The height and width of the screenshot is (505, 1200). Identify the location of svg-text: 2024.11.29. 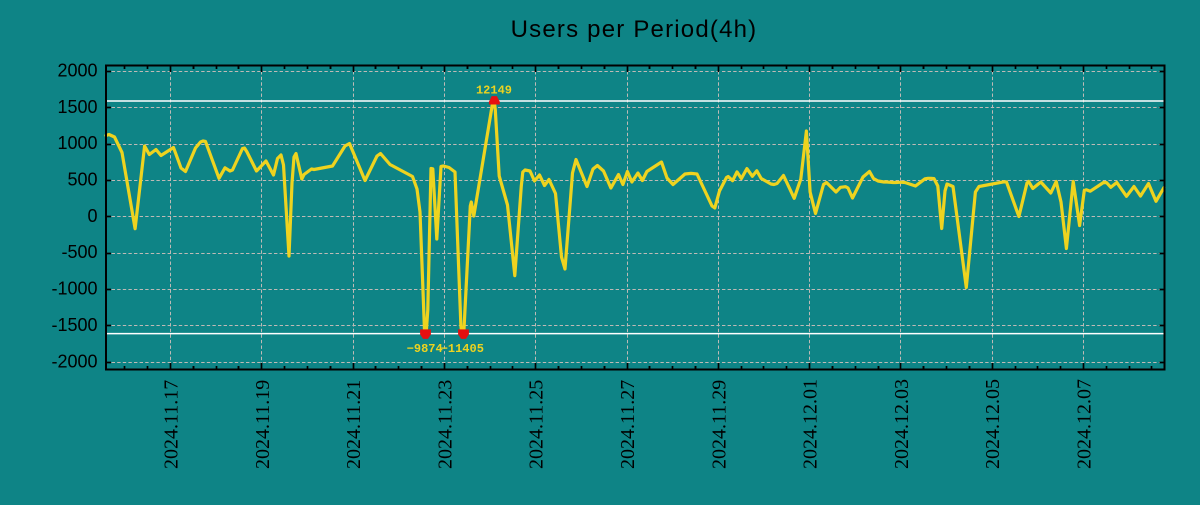
(719, 424).